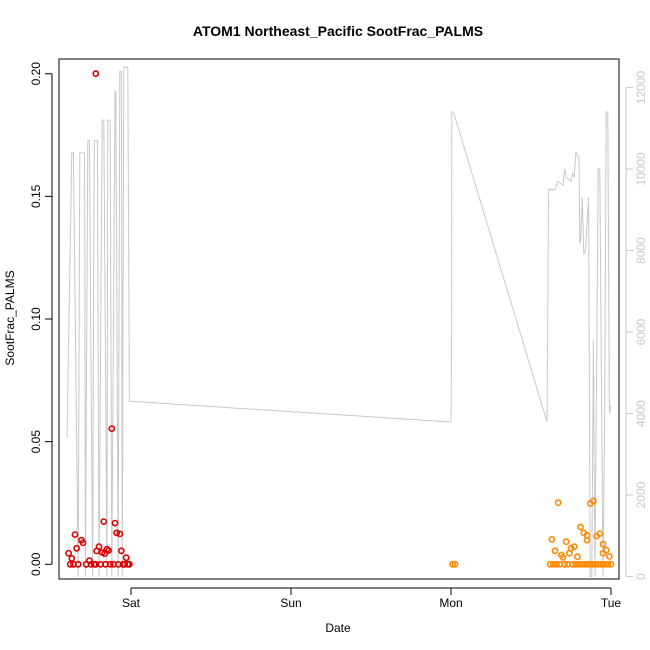 This screenshot has height=650, width=650. Describe the element at coordinates (338, 31) in the screenshot. I see `chart-title: ATOM1 Northeast_Pacific SootFrac_PALMS` at that location.